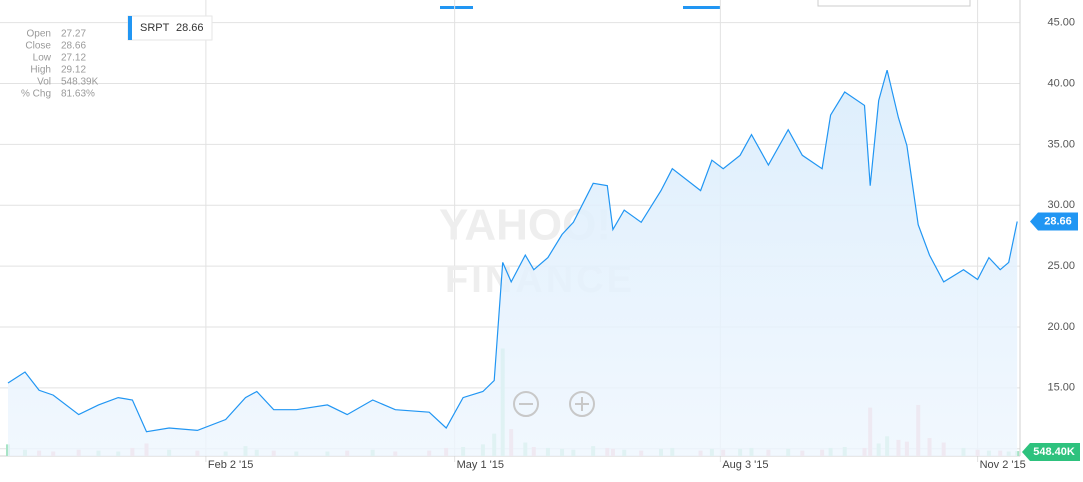 This screenshot has width=1083, height=482. What do you see at coordinates (1061, 388) in the screenshot?
I see `y-tick-label: 15.00` at bounding box center [1061, 388].